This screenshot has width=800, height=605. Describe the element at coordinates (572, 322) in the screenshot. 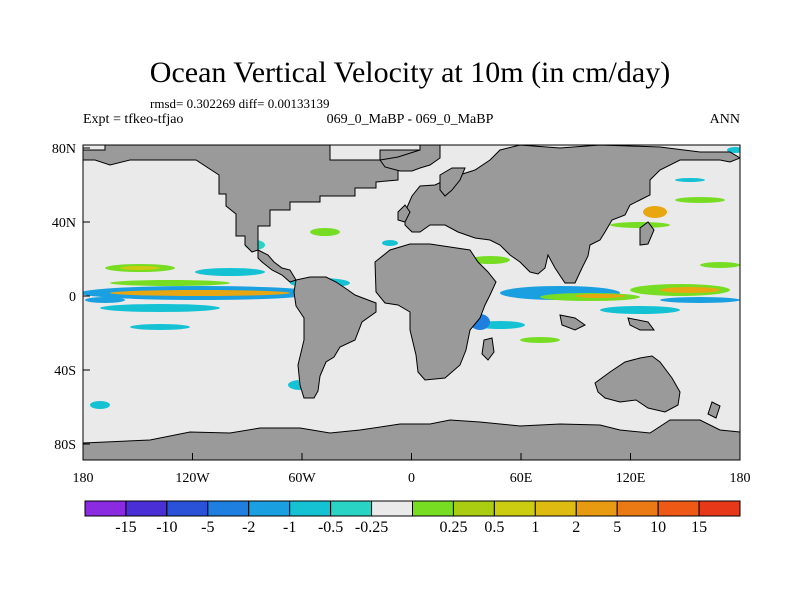

I see `land-indonesia` at that location.